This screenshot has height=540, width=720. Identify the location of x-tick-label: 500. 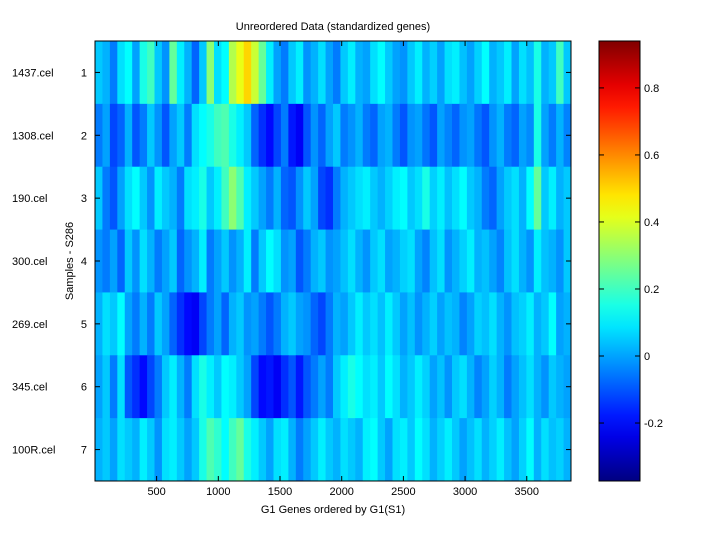
(156, 492).